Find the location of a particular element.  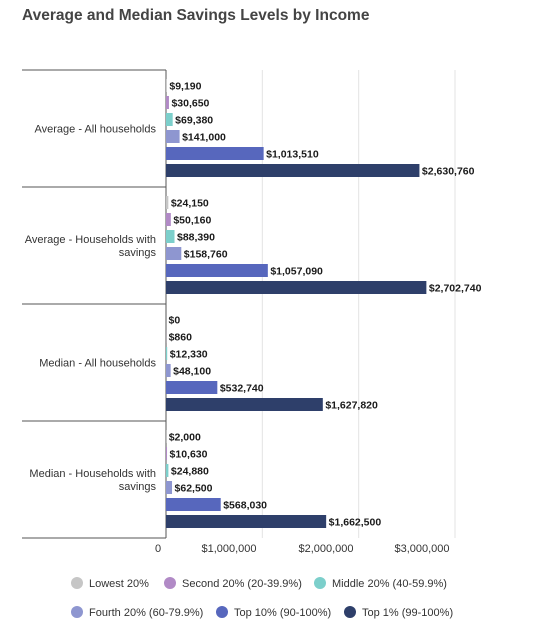

category-label-2-0: Median - All households is located at coordinates (97, 364).